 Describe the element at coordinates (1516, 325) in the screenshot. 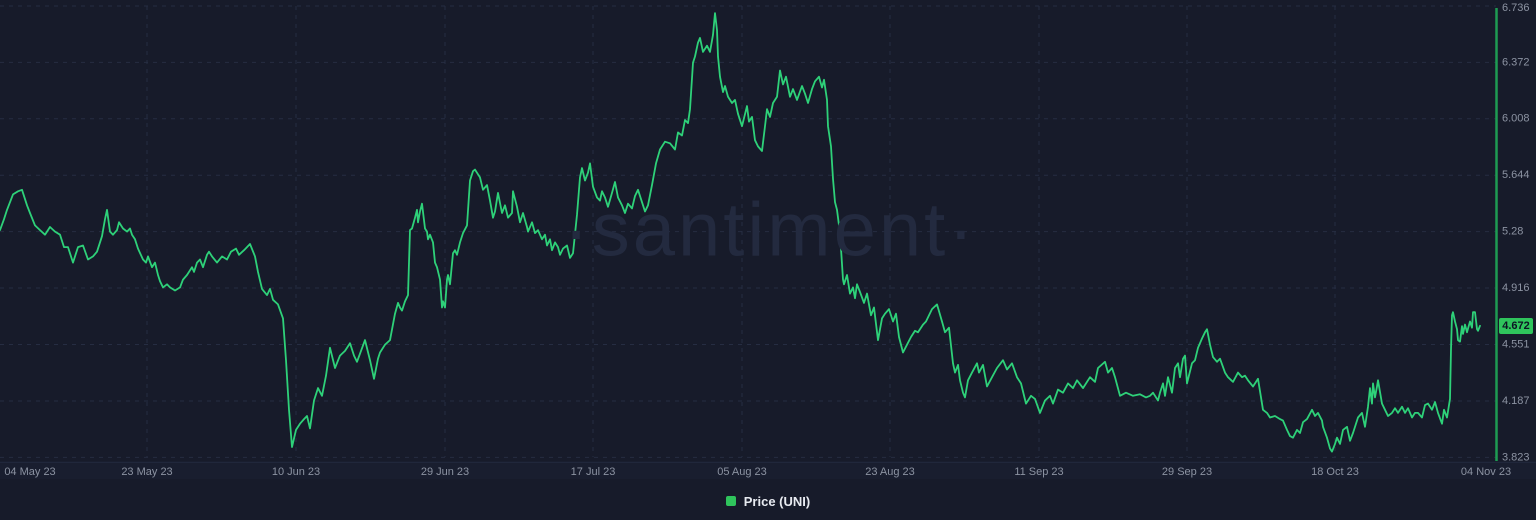

I see `current-price-badge: 4.672` at that location.